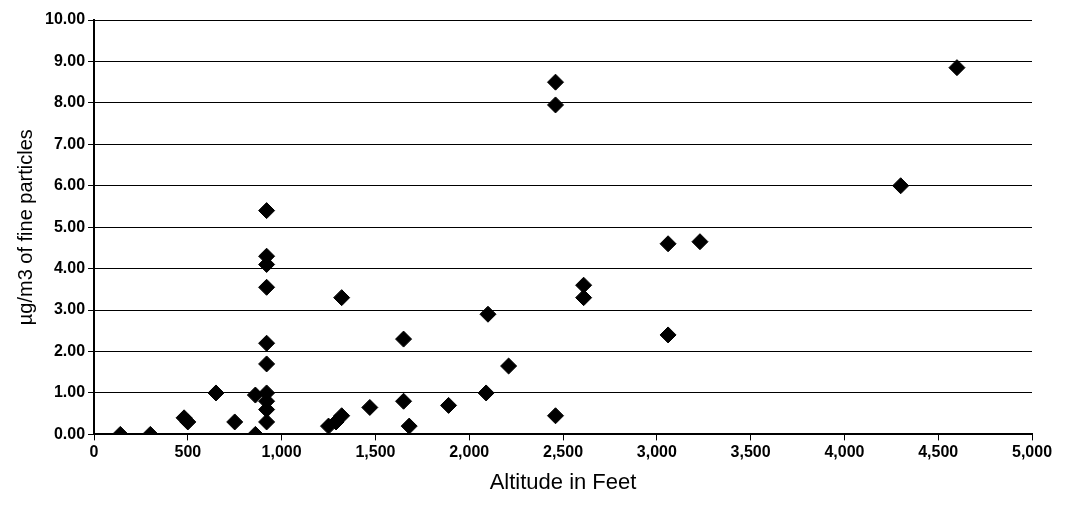 The height and width of the screenshot is (505, 1072). What do you see at coordinates (69, 350) in the screenshot?
I see `y-tick-label: 2.00` at bounding box center [69, 350].